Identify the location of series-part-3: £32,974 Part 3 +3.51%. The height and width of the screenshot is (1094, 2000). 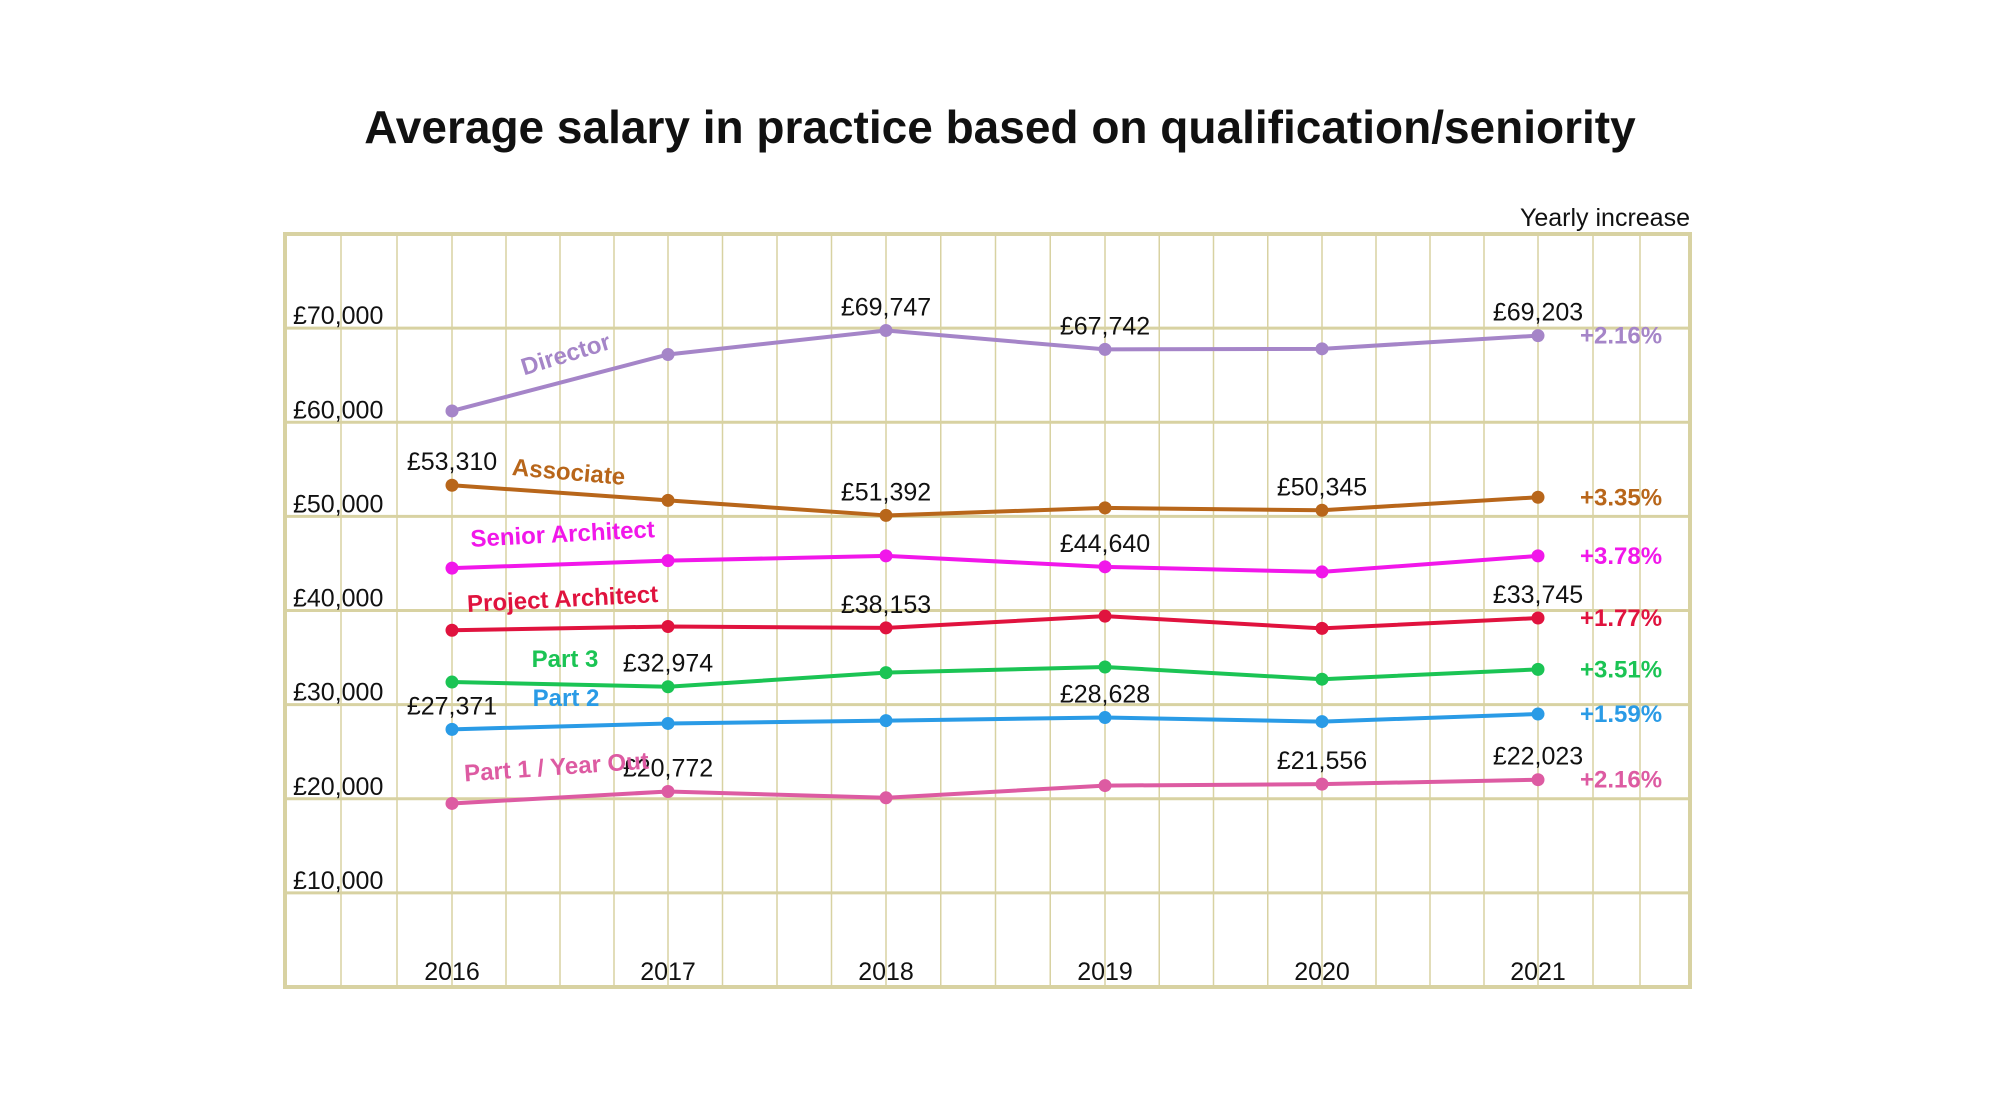
(1053, 670).